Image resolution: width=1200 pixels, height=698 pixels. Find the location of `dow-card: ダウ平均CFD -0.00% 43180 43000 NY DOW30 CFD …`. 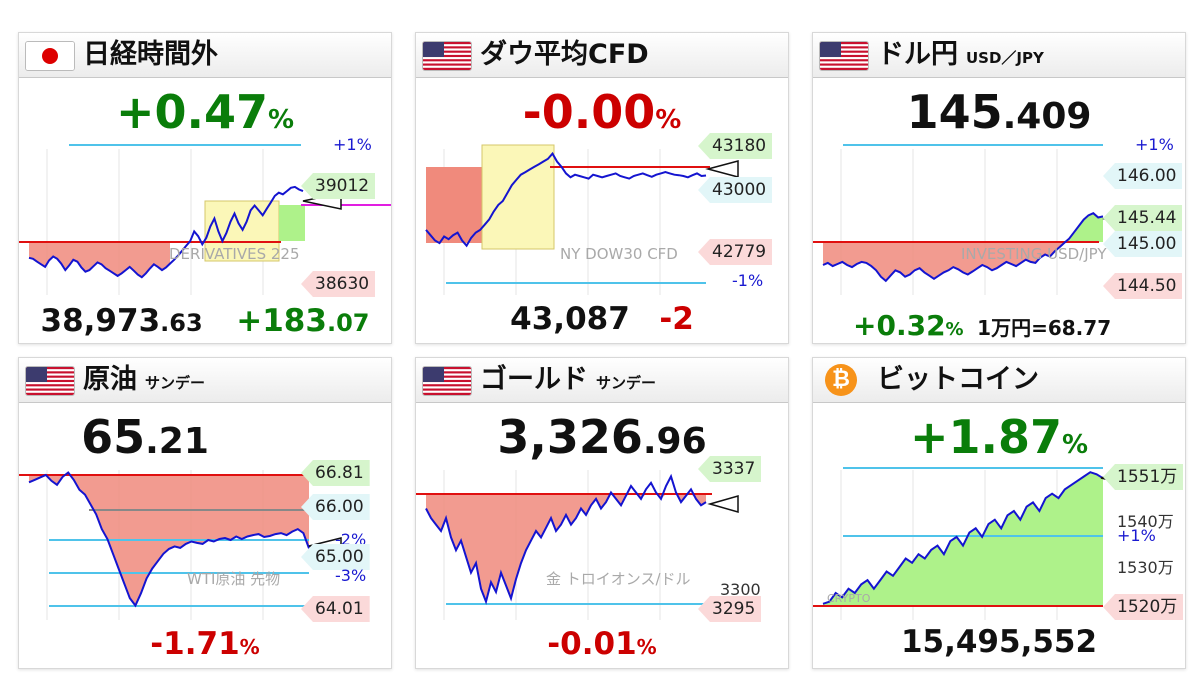

dow-card: ダウ平均CFD -0.00% 43180 43000 NY DOW30 CFD … is located at coordinates (602, 188).